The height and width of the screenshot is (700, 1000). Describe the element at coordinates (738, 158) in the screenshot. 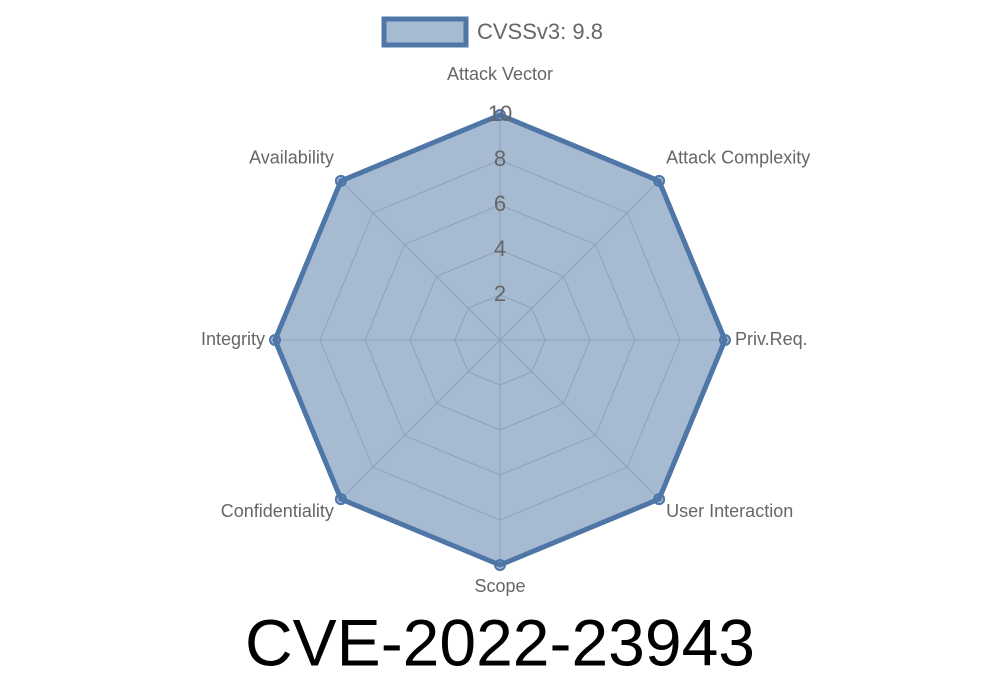

I see `category-label: Attack Complexity` at that location.